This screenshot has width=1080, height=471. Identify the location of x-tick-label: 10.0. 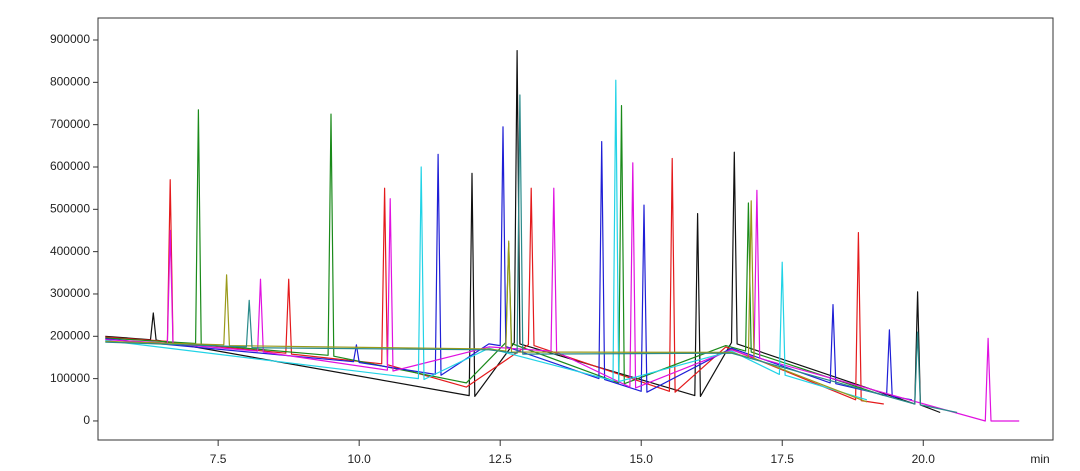
(359, 459).